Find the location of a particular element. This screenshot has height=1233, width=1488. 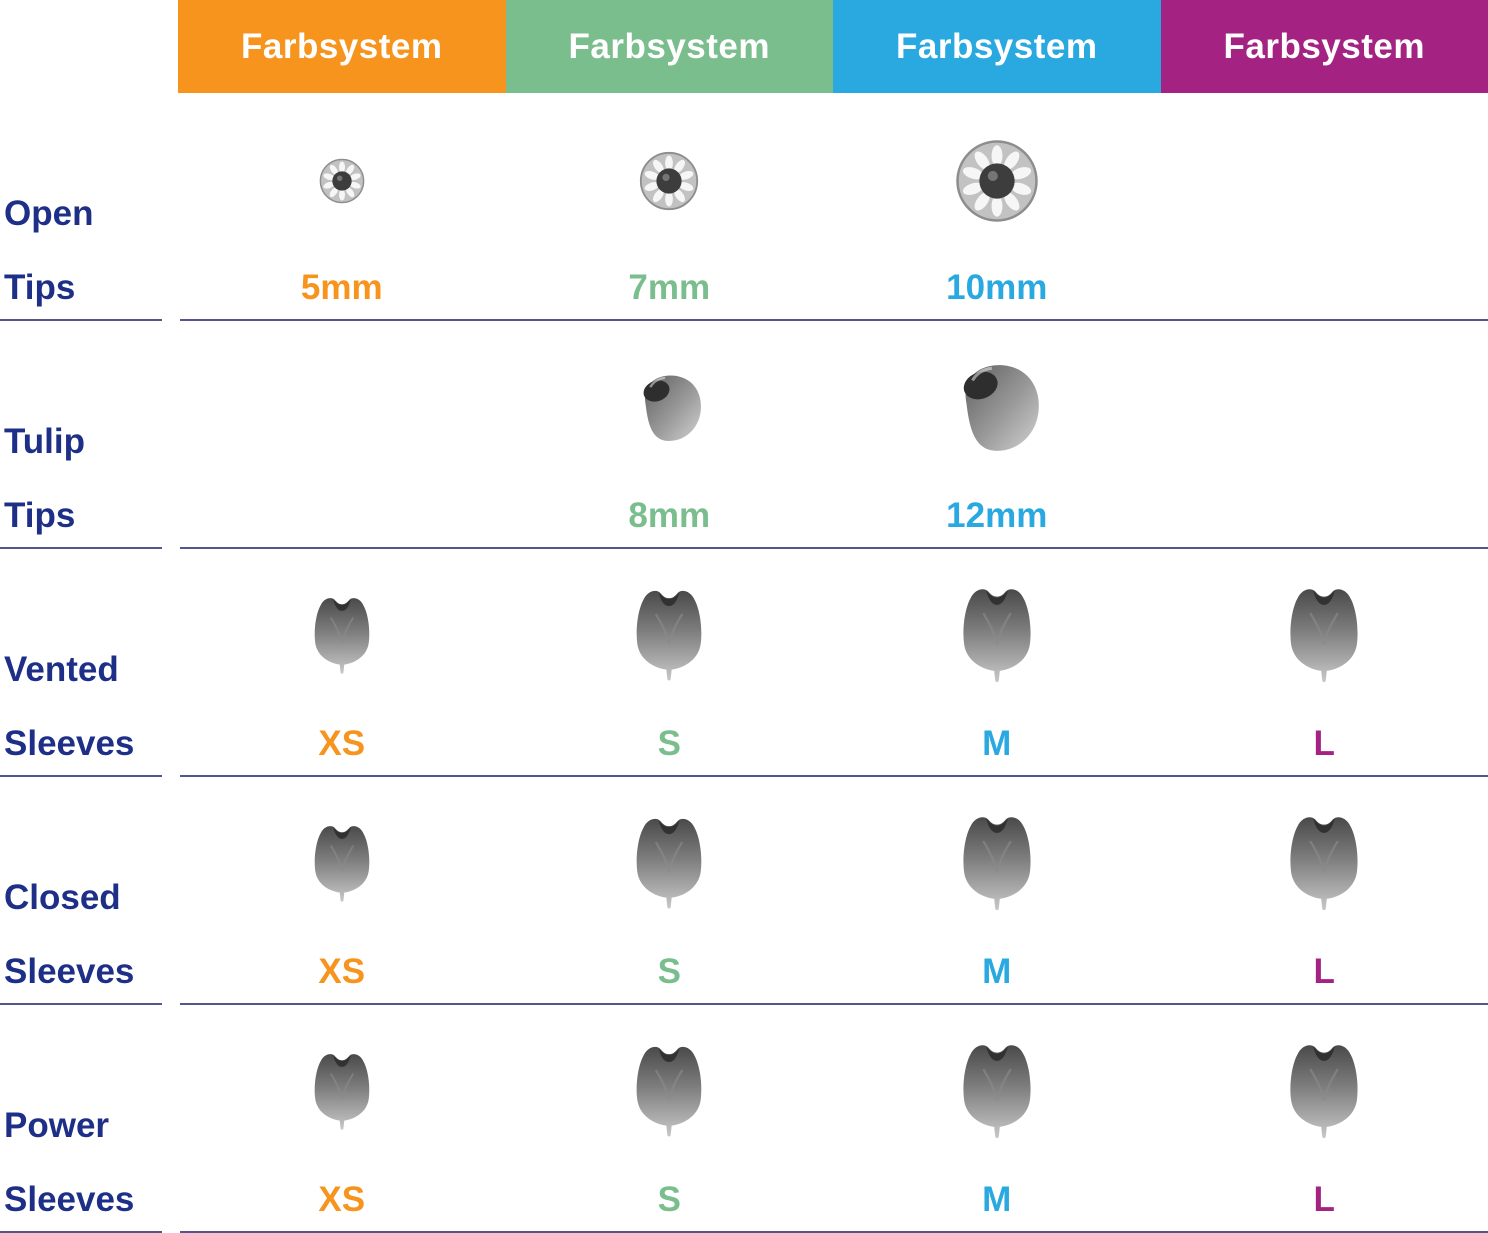

cell-closed-sleeves-magenta: L is located at coordinates (1324, 891).